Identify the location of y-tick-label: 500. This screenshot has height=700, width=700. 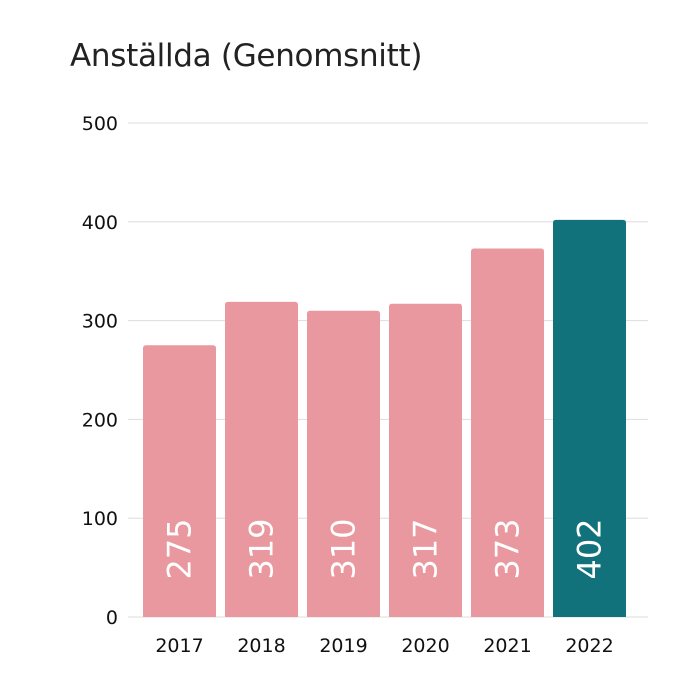
(100, 124).